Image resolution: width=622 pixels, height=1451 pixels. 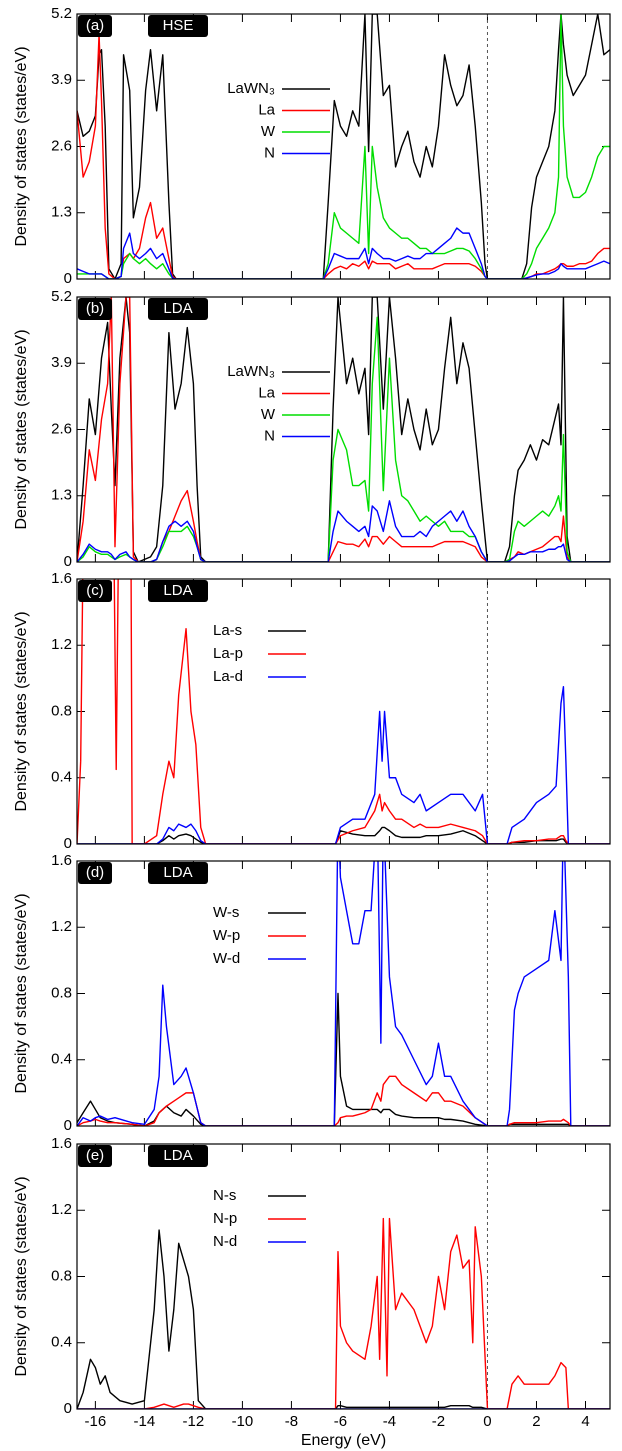 I want to click on x-tick-label: -2, so click(x=438, y=1421).